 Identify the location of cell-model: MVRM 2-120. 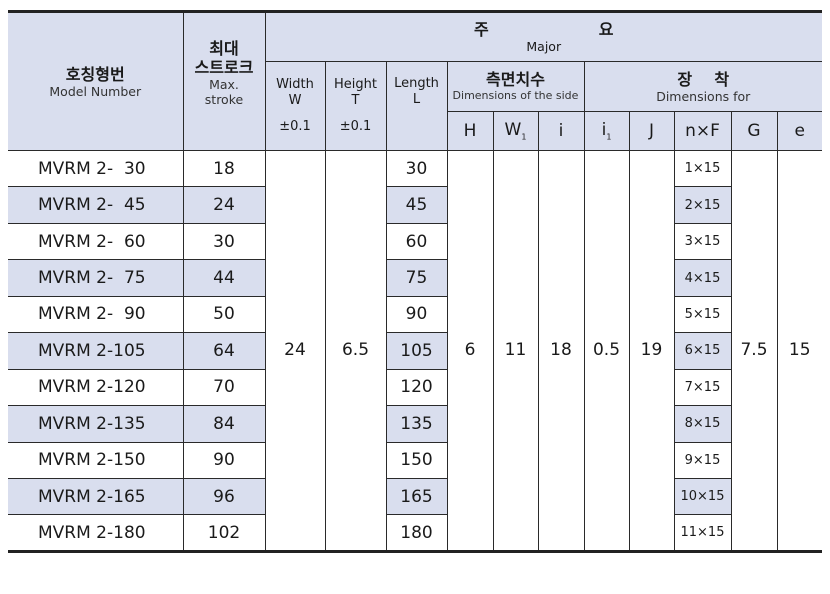
(96, 387).